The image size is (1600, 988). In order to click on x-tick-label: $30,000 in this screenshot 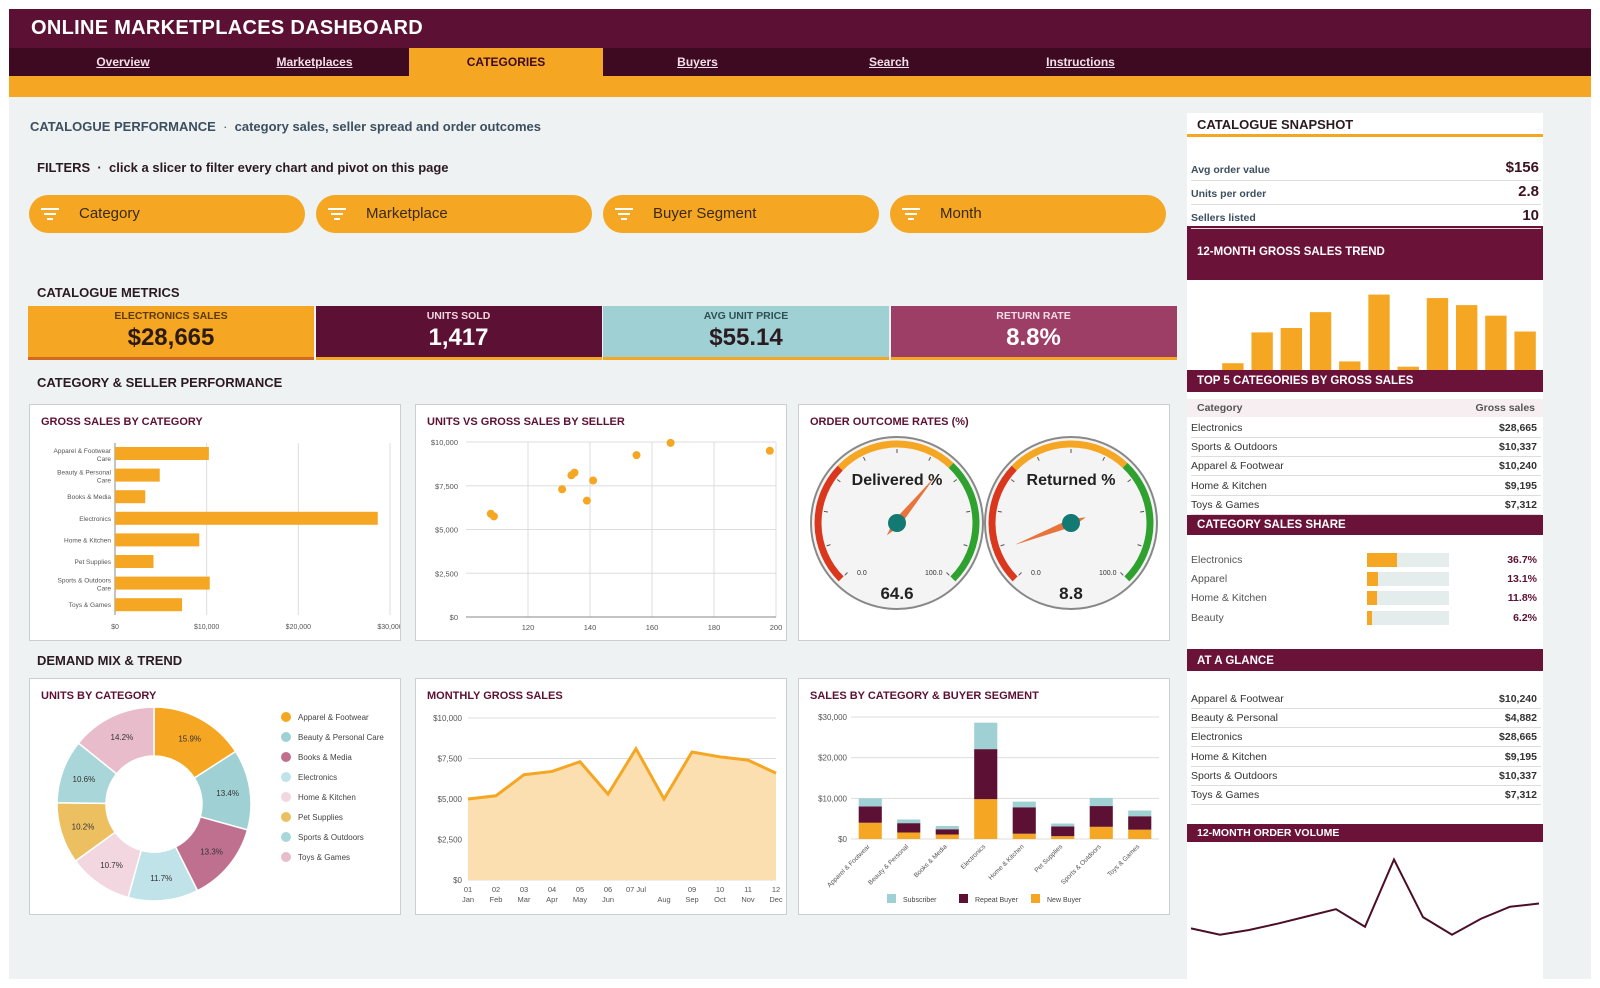, I will do `click(388, 627)`.